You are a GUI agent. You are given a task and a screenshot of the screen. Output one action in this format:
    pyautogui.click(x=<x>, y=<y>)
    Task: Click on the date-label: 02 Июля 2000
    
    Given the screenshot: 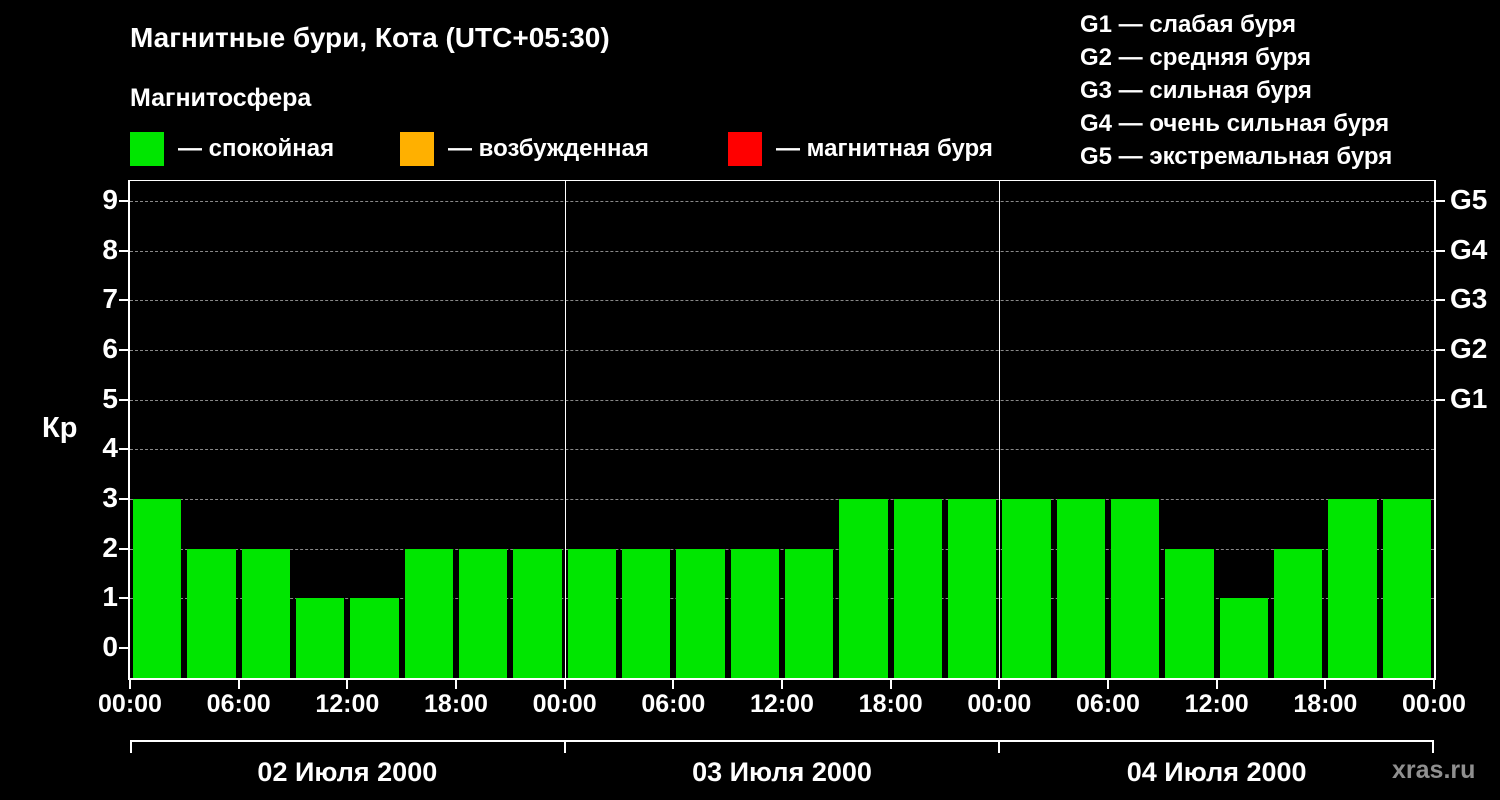 What is the action you would take?
    pyautogui.click(x=347, y=772)
    